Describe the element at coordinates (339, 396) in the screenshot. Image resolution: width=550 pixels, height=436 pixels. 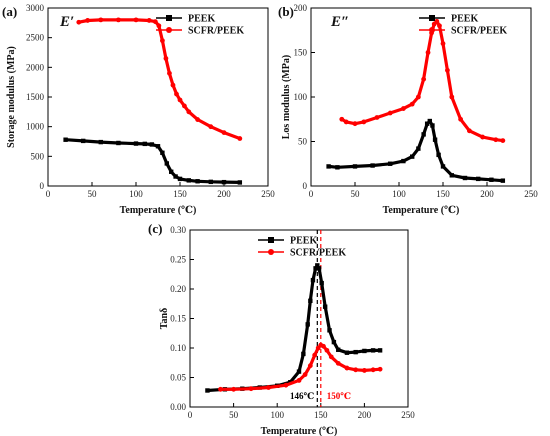
I see `annotation-label: 150℃` at that location.